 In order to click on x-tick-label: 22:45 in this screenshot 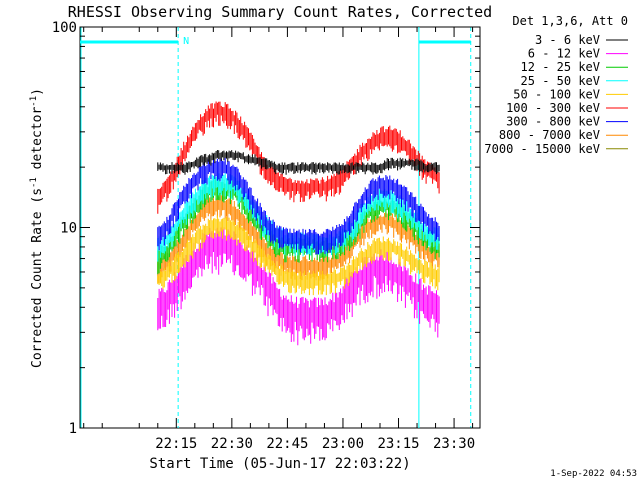, I will do `click(287, 444)`.